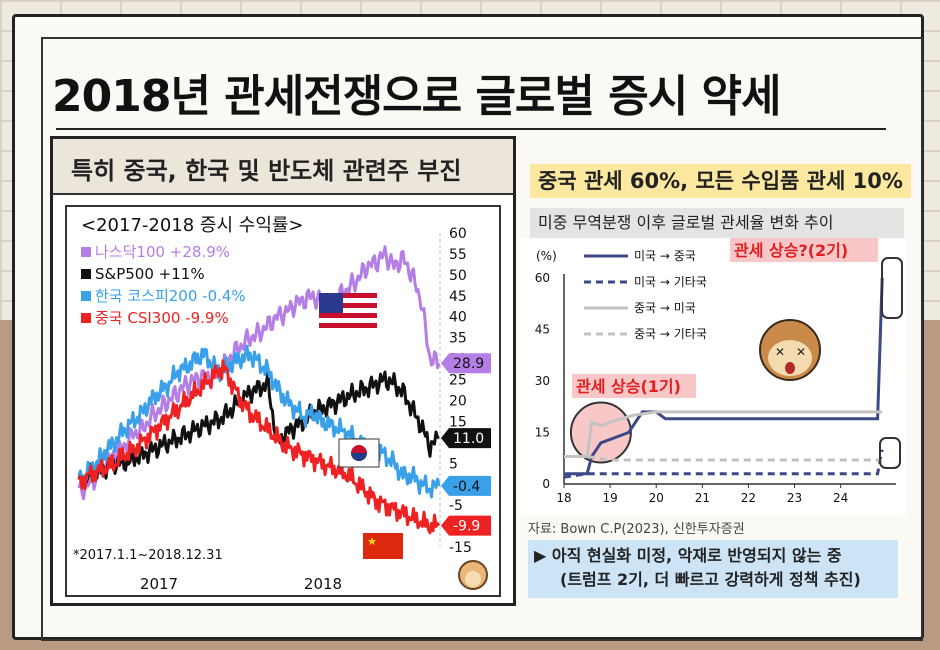 This screenshot has width=940, height=650. Describe the element at coordinates (723, 434) in the screenshot. I see `series-line-china_us` at that location.